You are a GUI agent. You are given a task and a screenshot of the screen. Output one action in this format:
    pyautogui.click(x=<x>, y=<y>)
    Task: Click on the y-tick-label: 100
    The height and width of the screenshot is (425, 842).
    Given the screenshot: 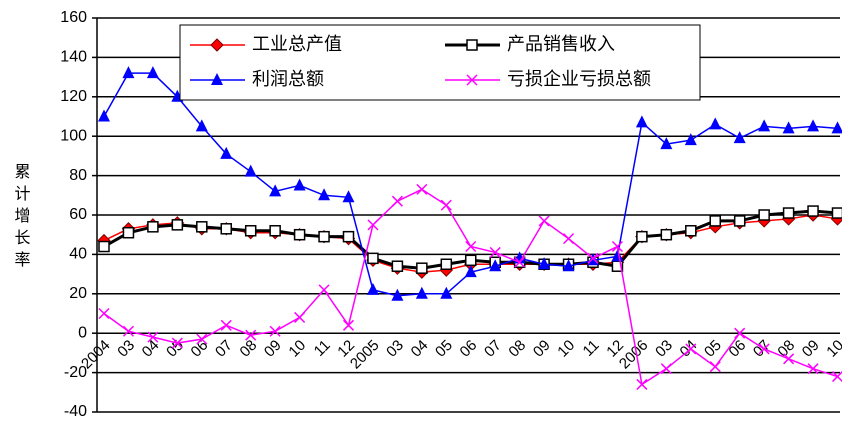 What is the action you would take?
    pyautogui.click(x=73, y=135)
    